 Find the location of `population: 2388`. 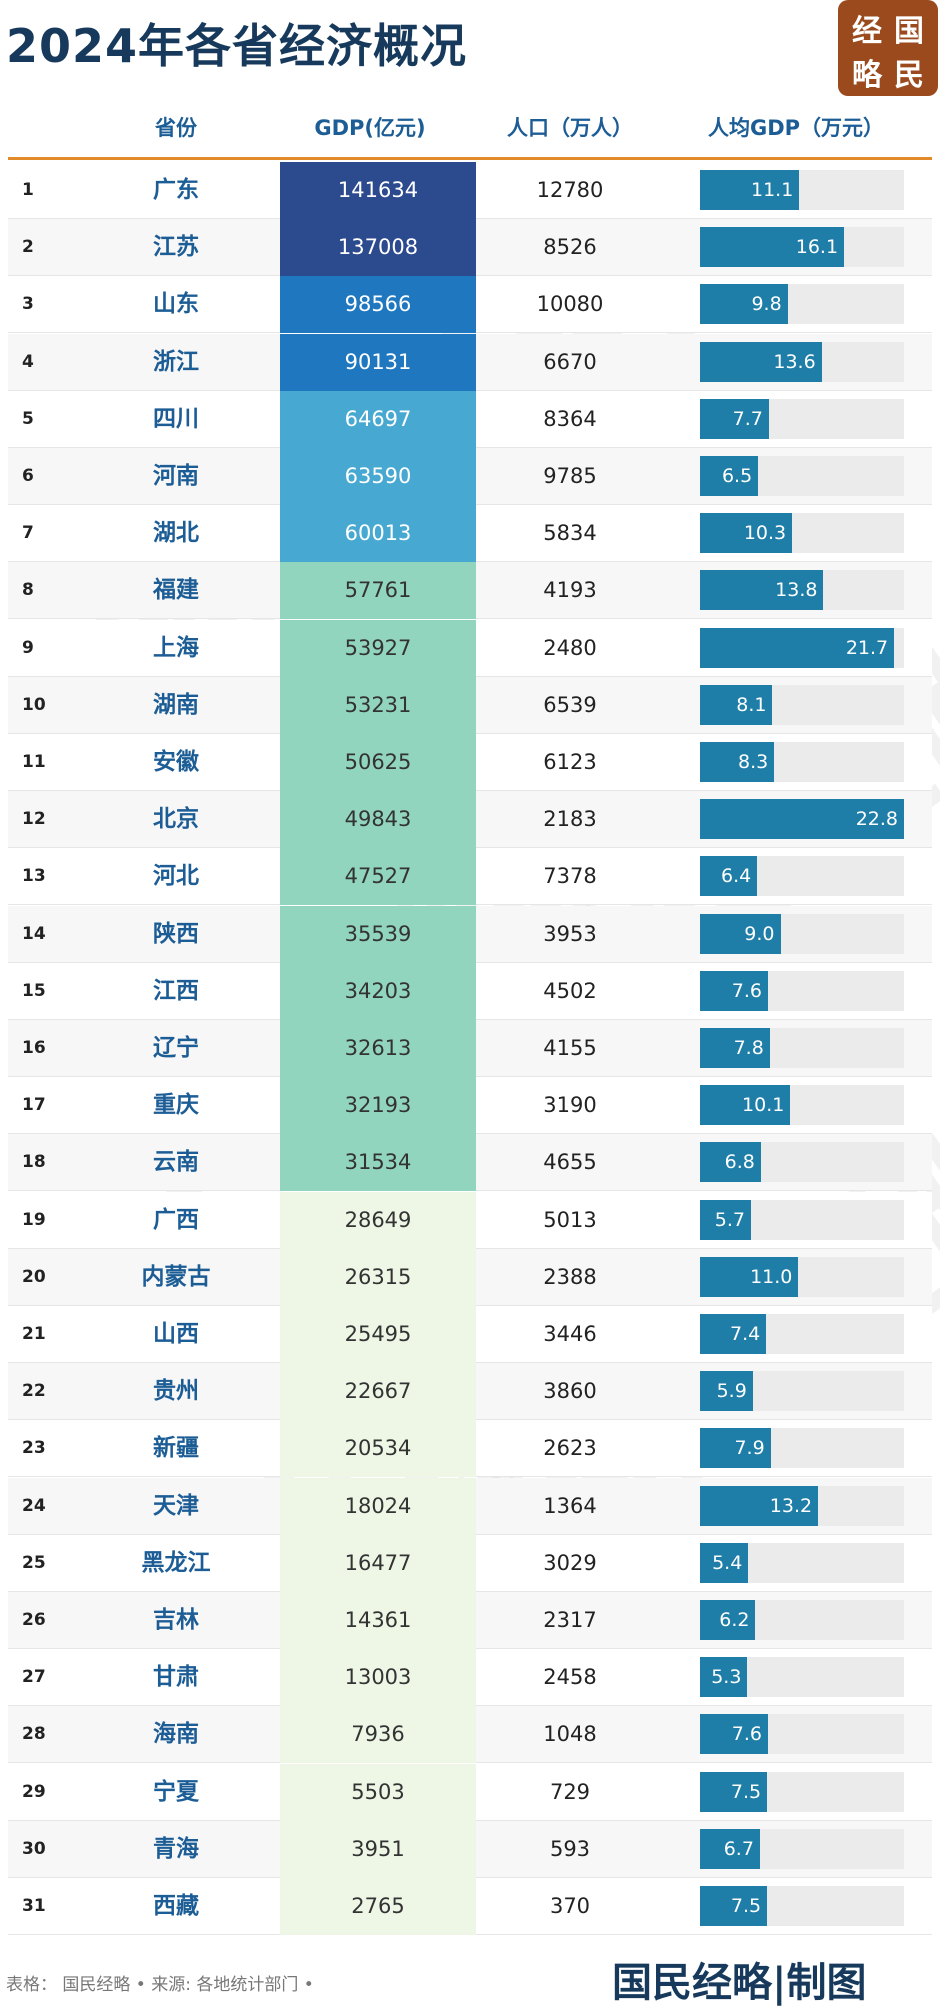

population: 2388 is located at coordinates (570, 1276).